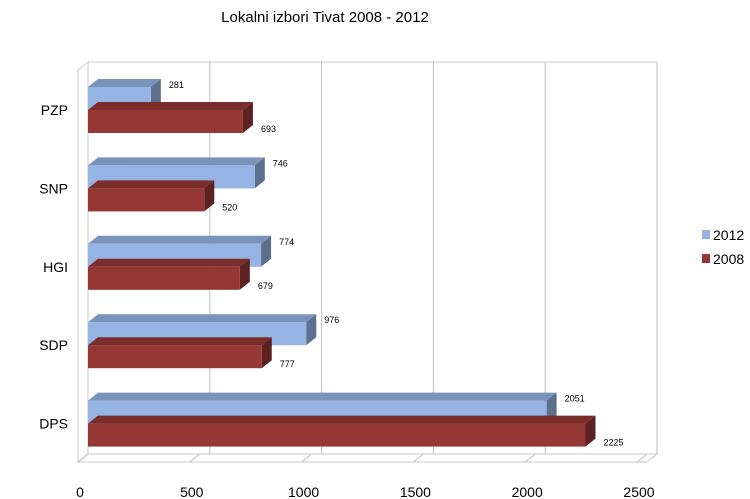  Describe the element at coordinates (415, 491) in the screenshot. I see `x-tick-label: 1500` at that location.